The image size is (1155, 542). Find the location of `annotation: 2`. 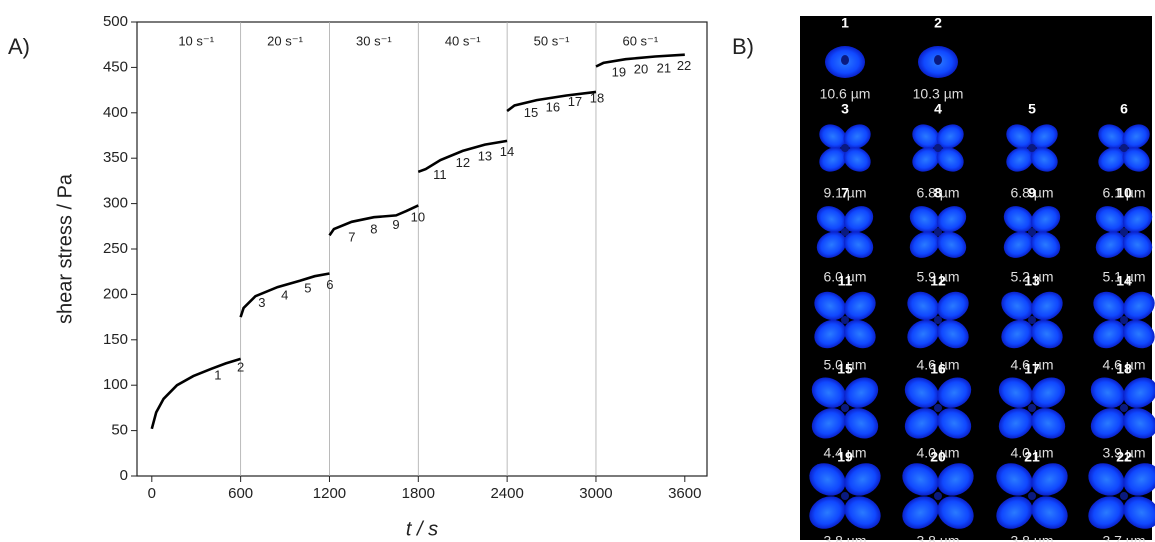

annotation: 2 is located at coordinates (240, 366).